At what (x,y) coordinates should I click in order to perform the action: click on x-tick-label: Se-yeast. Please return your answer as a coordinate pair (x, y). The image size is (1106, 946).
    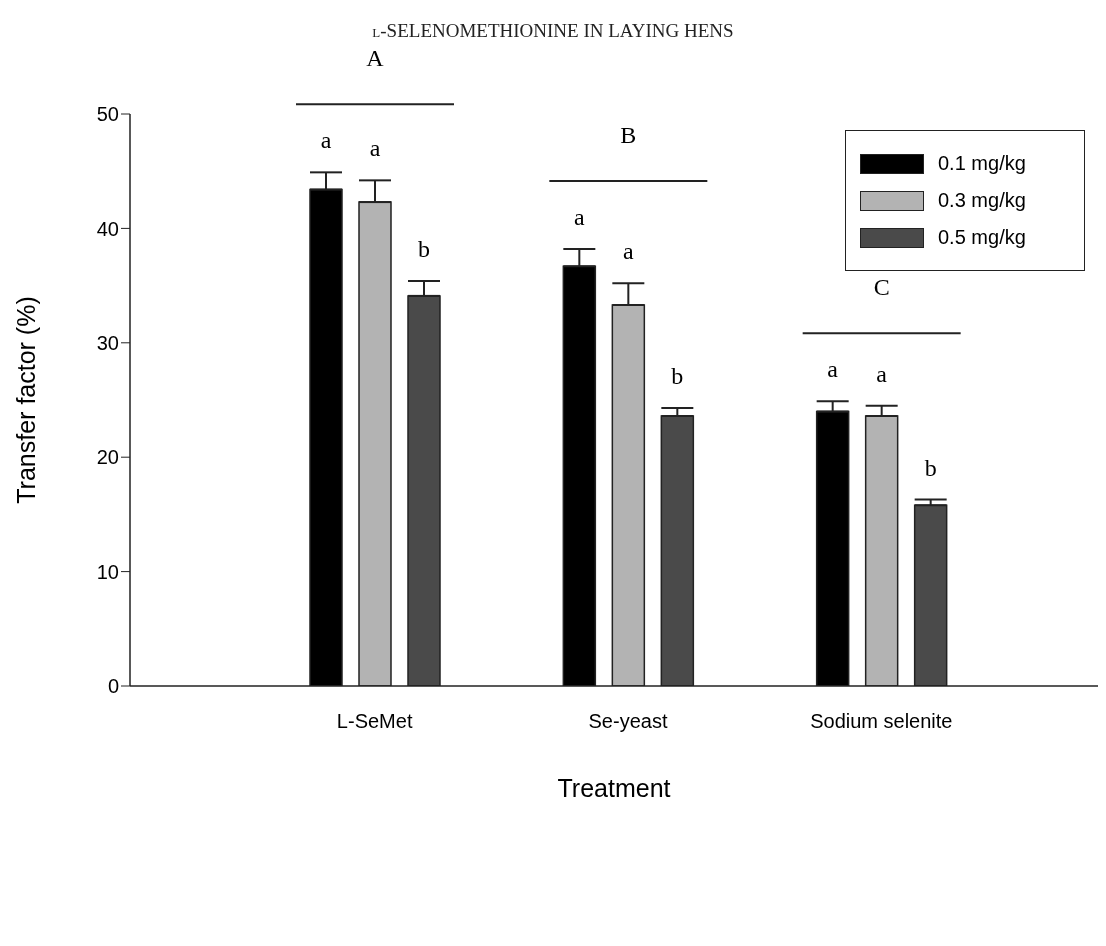
    Looking at the image, I should click on (628, 721).